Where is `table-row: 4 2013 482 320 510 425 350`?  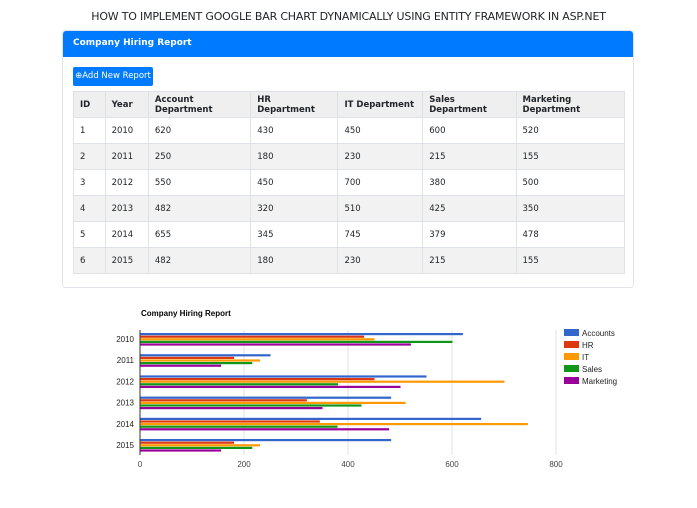
table-row: 4 2013 482 320 510 425 350 is located at coordinates (349, 208).